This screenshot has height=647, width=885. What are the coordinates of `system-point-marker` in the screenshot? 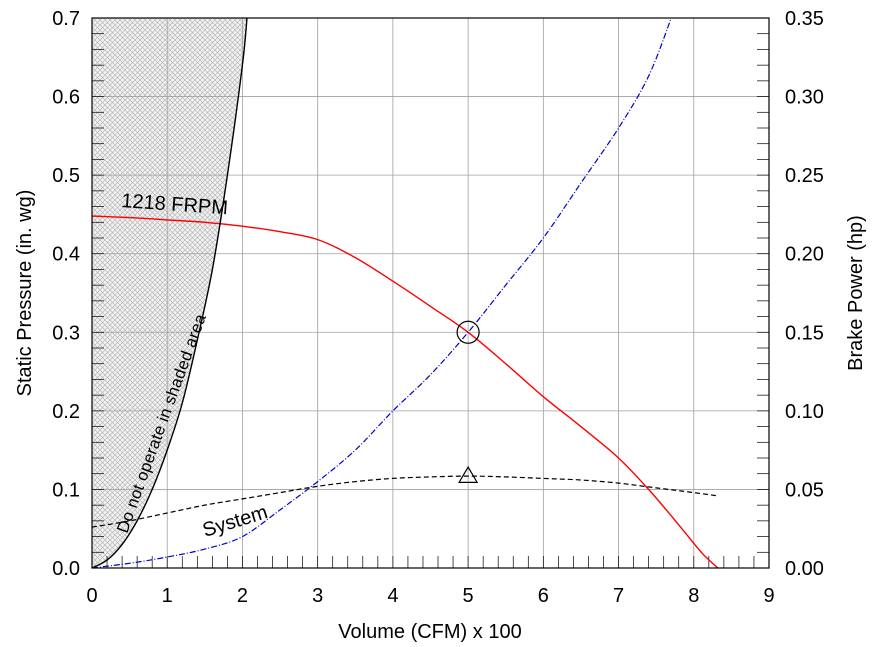 It's located at (468, 474).